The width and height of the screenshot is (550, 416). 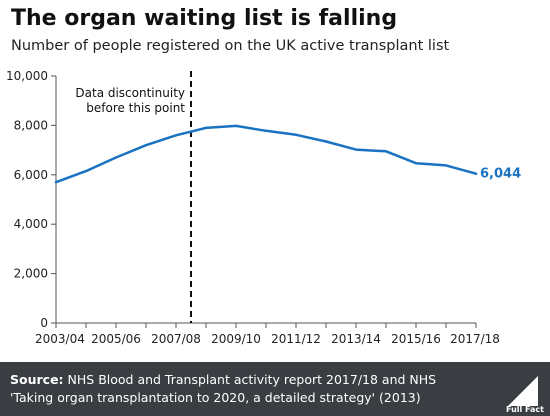 I want to click on y-tick-label: 8,000, so click(x=31, y=125).